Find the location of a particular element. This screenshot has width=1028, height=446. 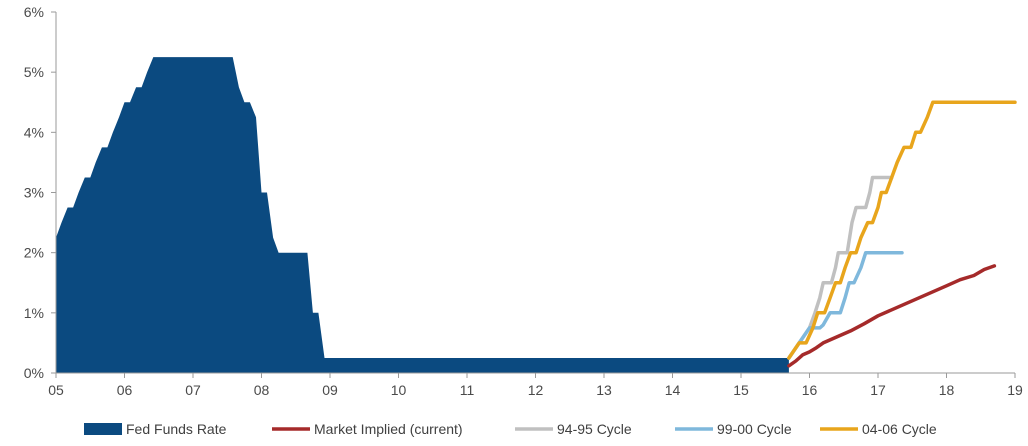

legend-item-market-implied-current: Market Implied (current) is located at coordinates (367, 429).